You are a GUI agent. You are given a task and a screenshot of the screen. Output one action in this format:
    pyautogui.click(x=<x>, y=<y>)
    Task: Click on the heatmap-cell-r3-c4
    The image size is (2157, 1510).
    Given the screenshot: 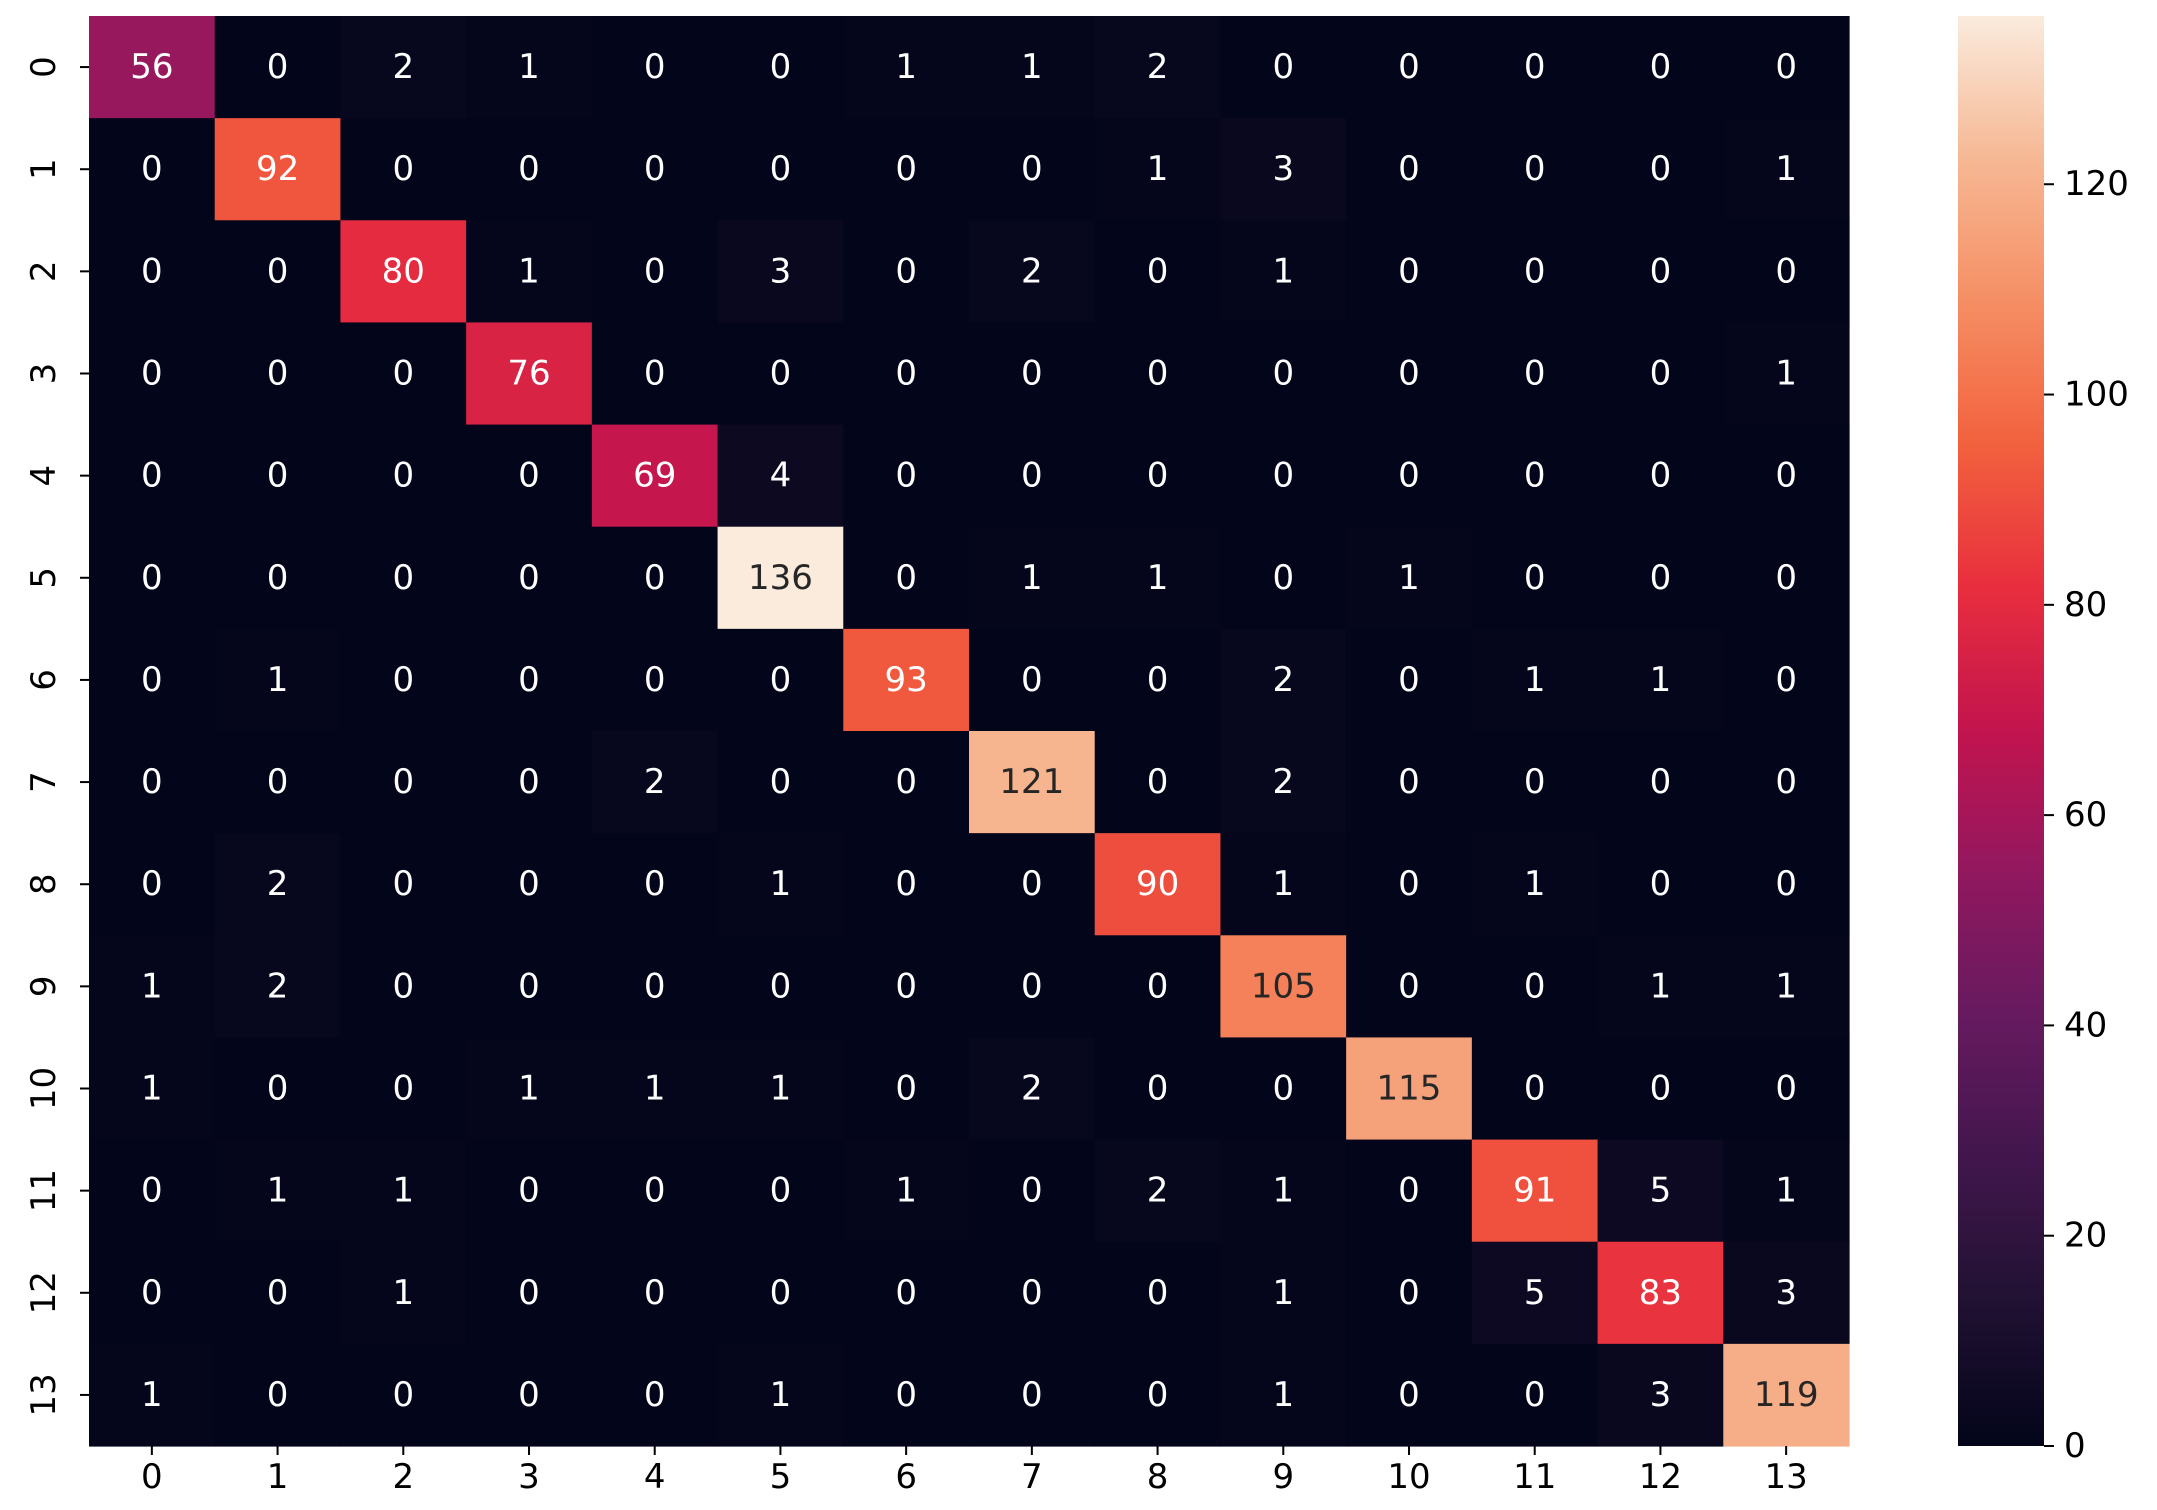 What is the action you would take?
    pyautogui.click(x=655, y=374)
    